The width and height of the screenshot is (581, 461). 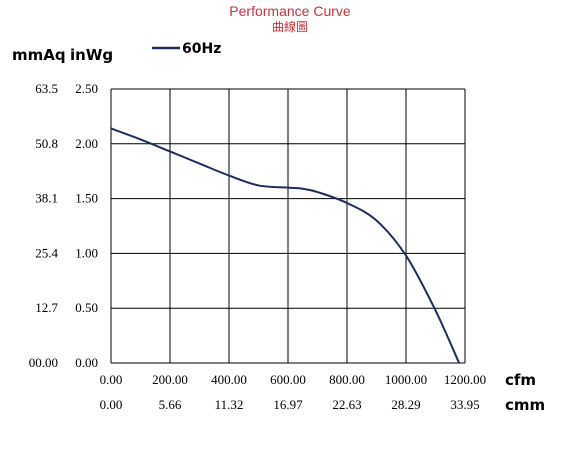 What do you see at coordinates (86, 362) in the screenshot?
I see `y-tick-label-inwg: 0.00` at bounding box center [86, 362].